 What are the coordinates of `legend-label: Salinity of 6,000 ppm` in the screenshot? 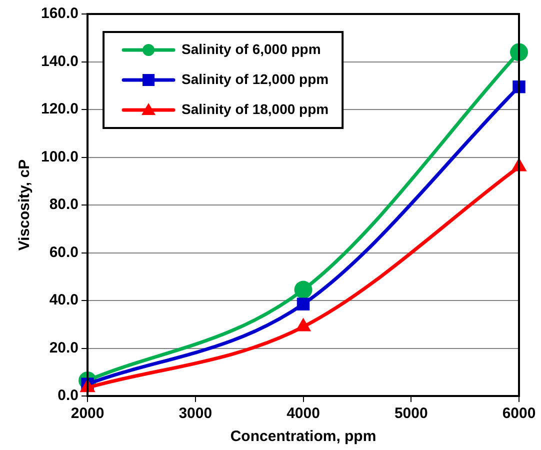 It's located at (251, 48).